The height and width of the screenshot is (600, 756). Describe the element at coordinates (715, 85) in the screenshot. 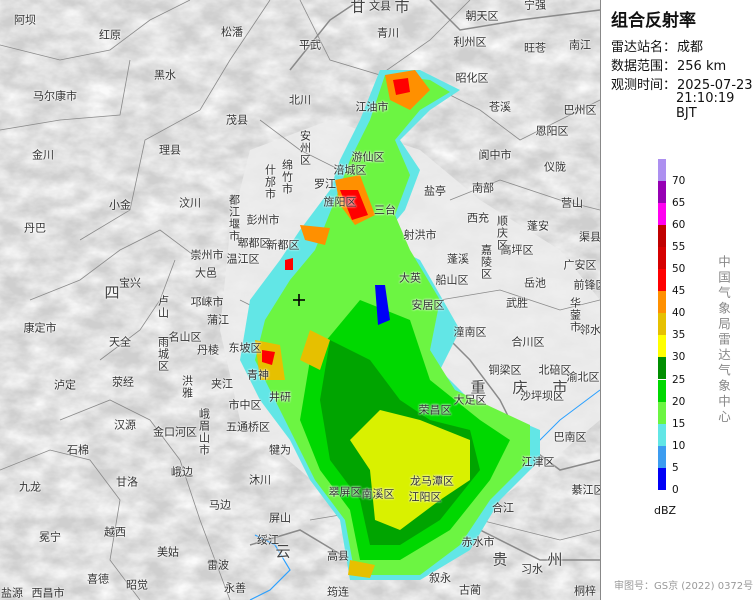

I see `date-value: 2025-07-23` at that location.